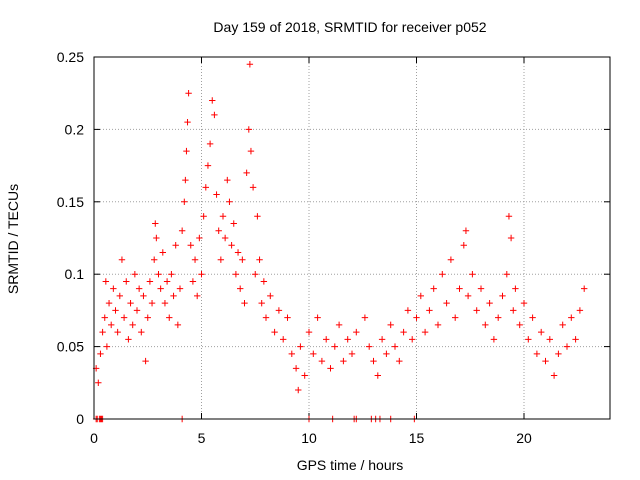 This screenshot has width=640, height=480. What do you see at coordinates (309, 438) in the screenshot?
I see `x-tick-label: 10` at bounding box center [309, 438].